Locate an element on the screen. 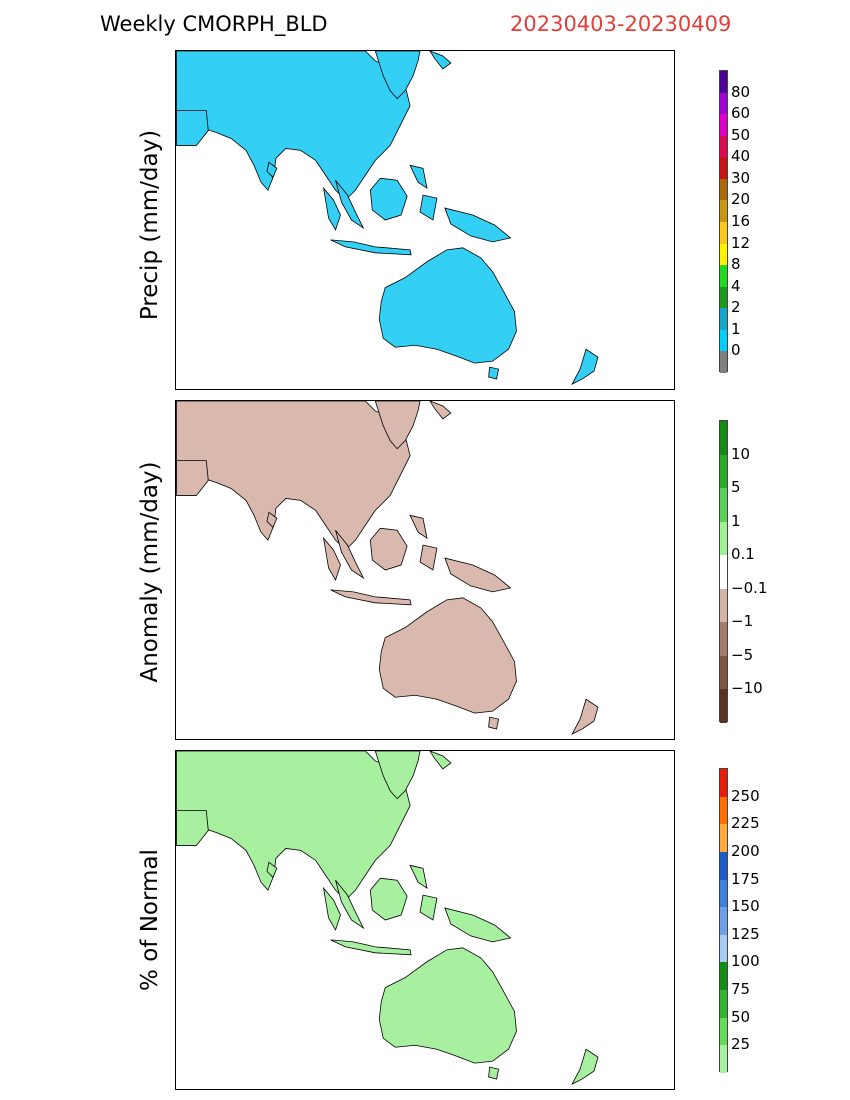 The image size is (850, 1100). colorbar-label: 75 is located at coordinates (741, 989).